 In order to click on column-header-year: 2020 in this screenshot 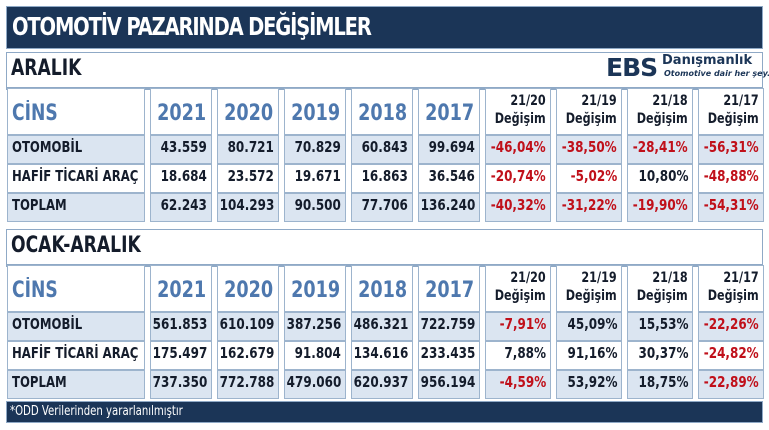, I will do `click(248, 288)`.